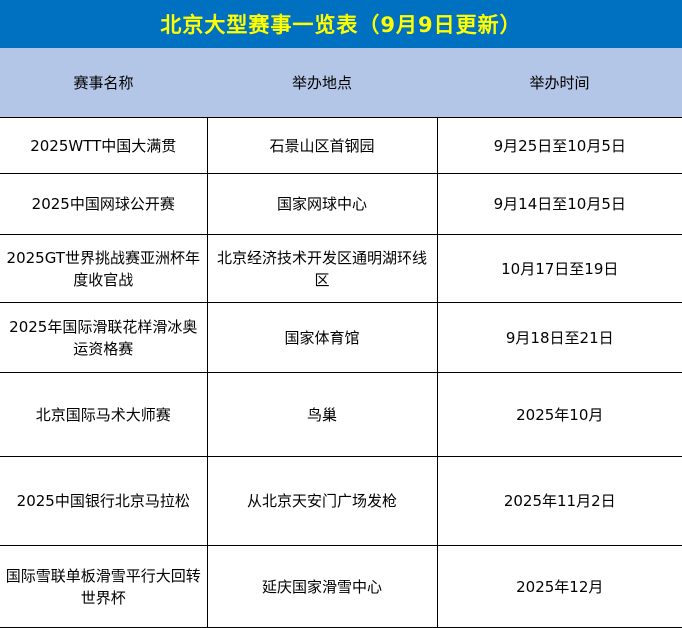  I want to click on header-event-name: 赛事名称, so click(103, 83).